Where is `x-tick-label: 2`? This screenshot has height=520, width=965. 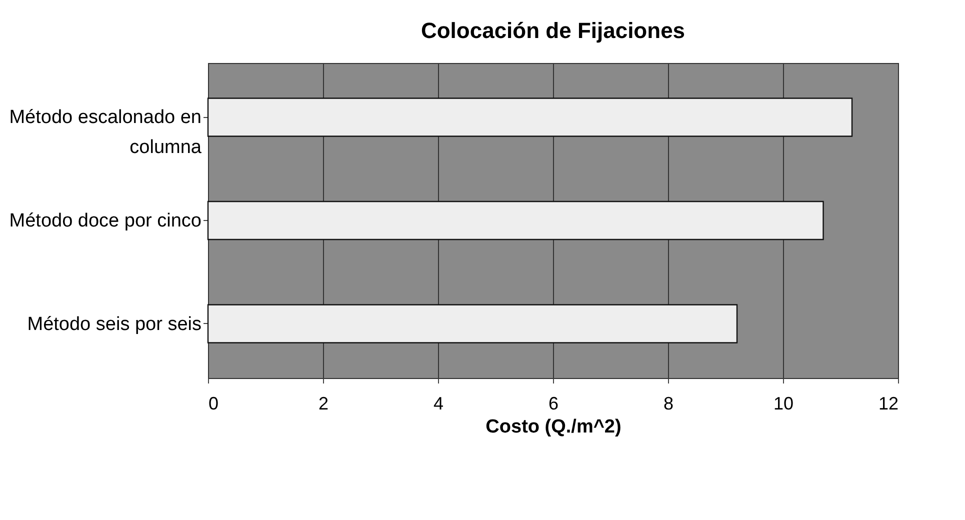 x-tick-label: 2 is located at coordinates (323, 404).